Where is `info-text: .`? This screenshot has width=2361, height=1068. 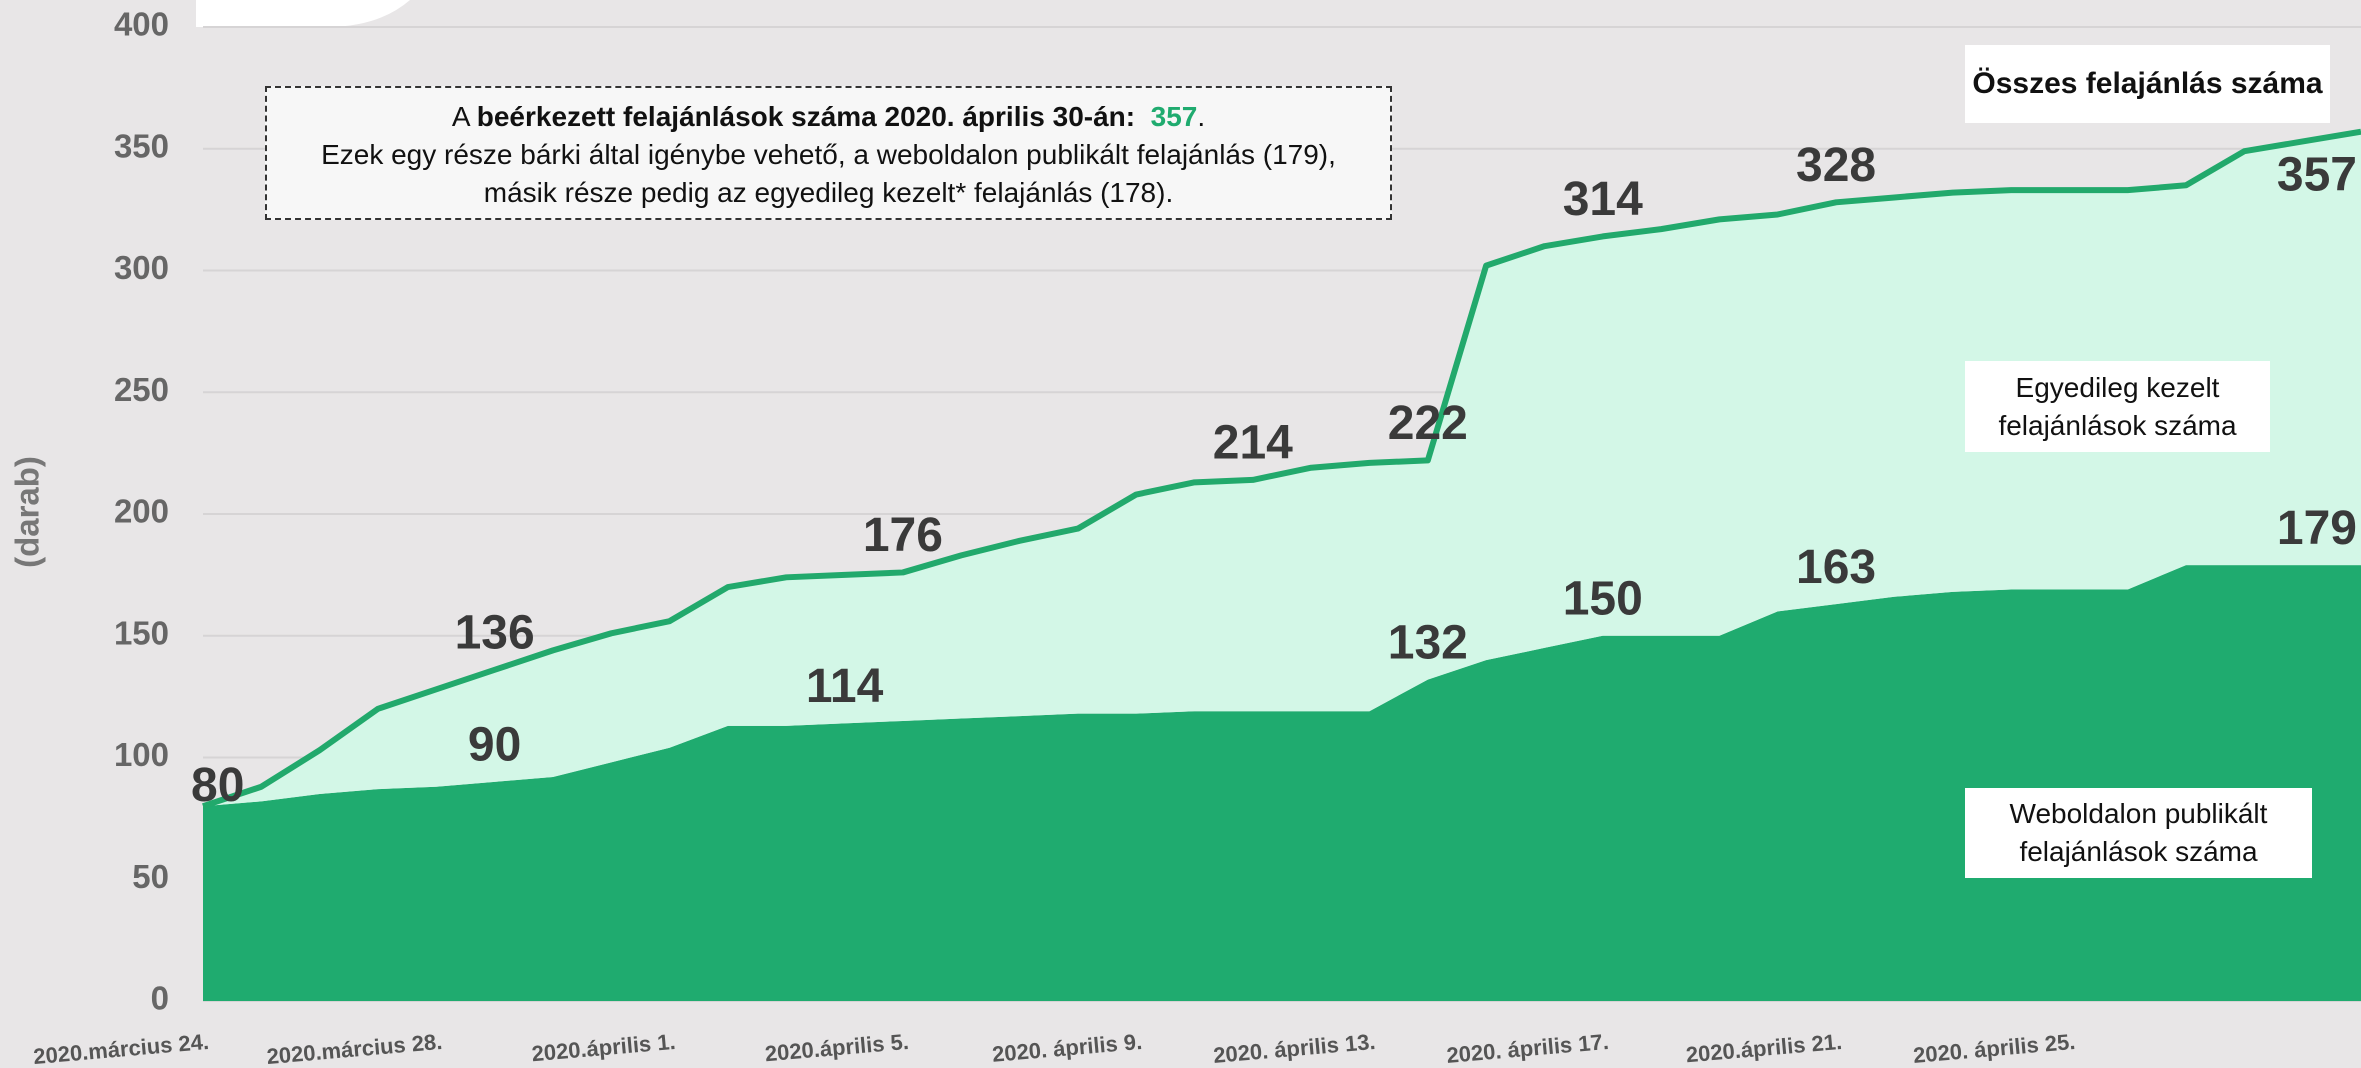
info-text: . is located at coordinates (1201, 116).